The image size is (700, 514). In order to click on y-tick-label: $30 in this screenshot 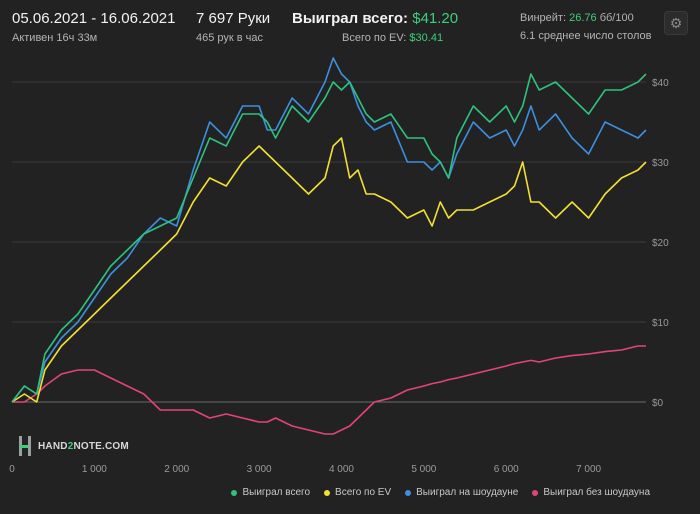, I will do `click(660, 163)`.